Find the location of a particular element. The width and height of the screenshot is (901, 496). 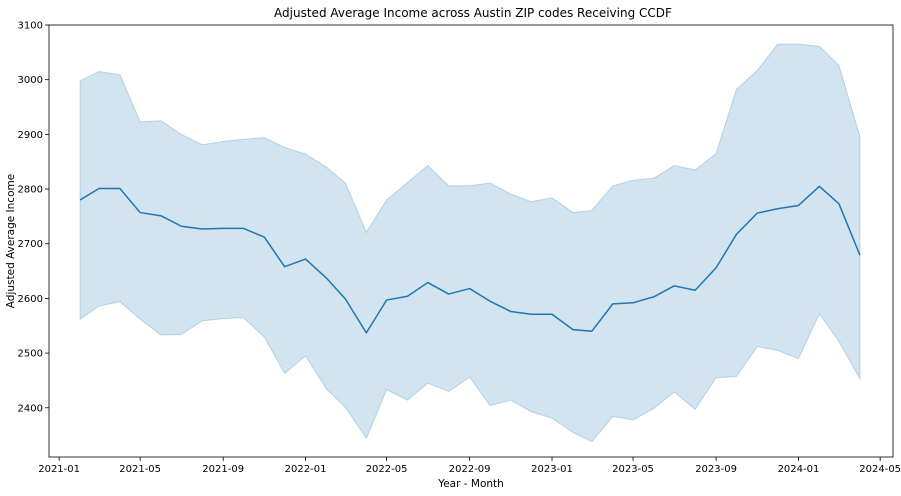

y-tick-label: 2700 is located at coordinates (30, 244).